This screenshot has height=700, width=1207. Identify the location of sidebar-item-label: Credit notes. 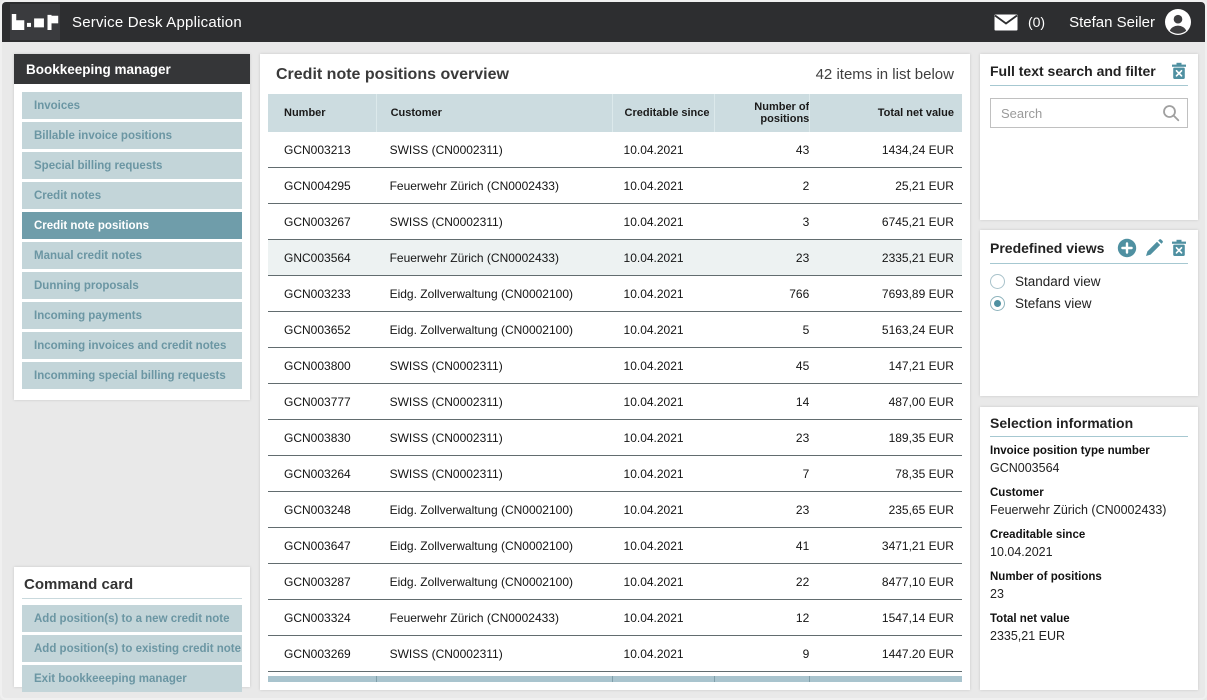
(68, 195).